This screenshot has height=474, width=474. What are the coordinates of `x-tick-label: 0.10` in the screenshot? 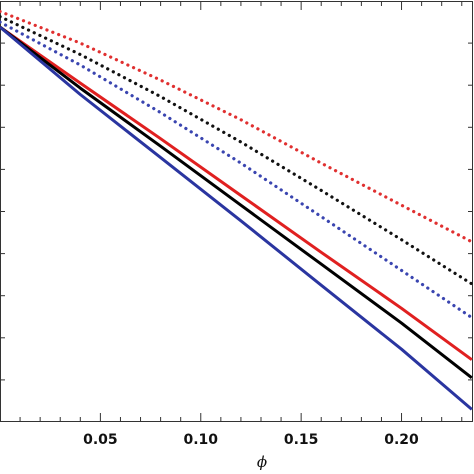 It's located at (200, 440).